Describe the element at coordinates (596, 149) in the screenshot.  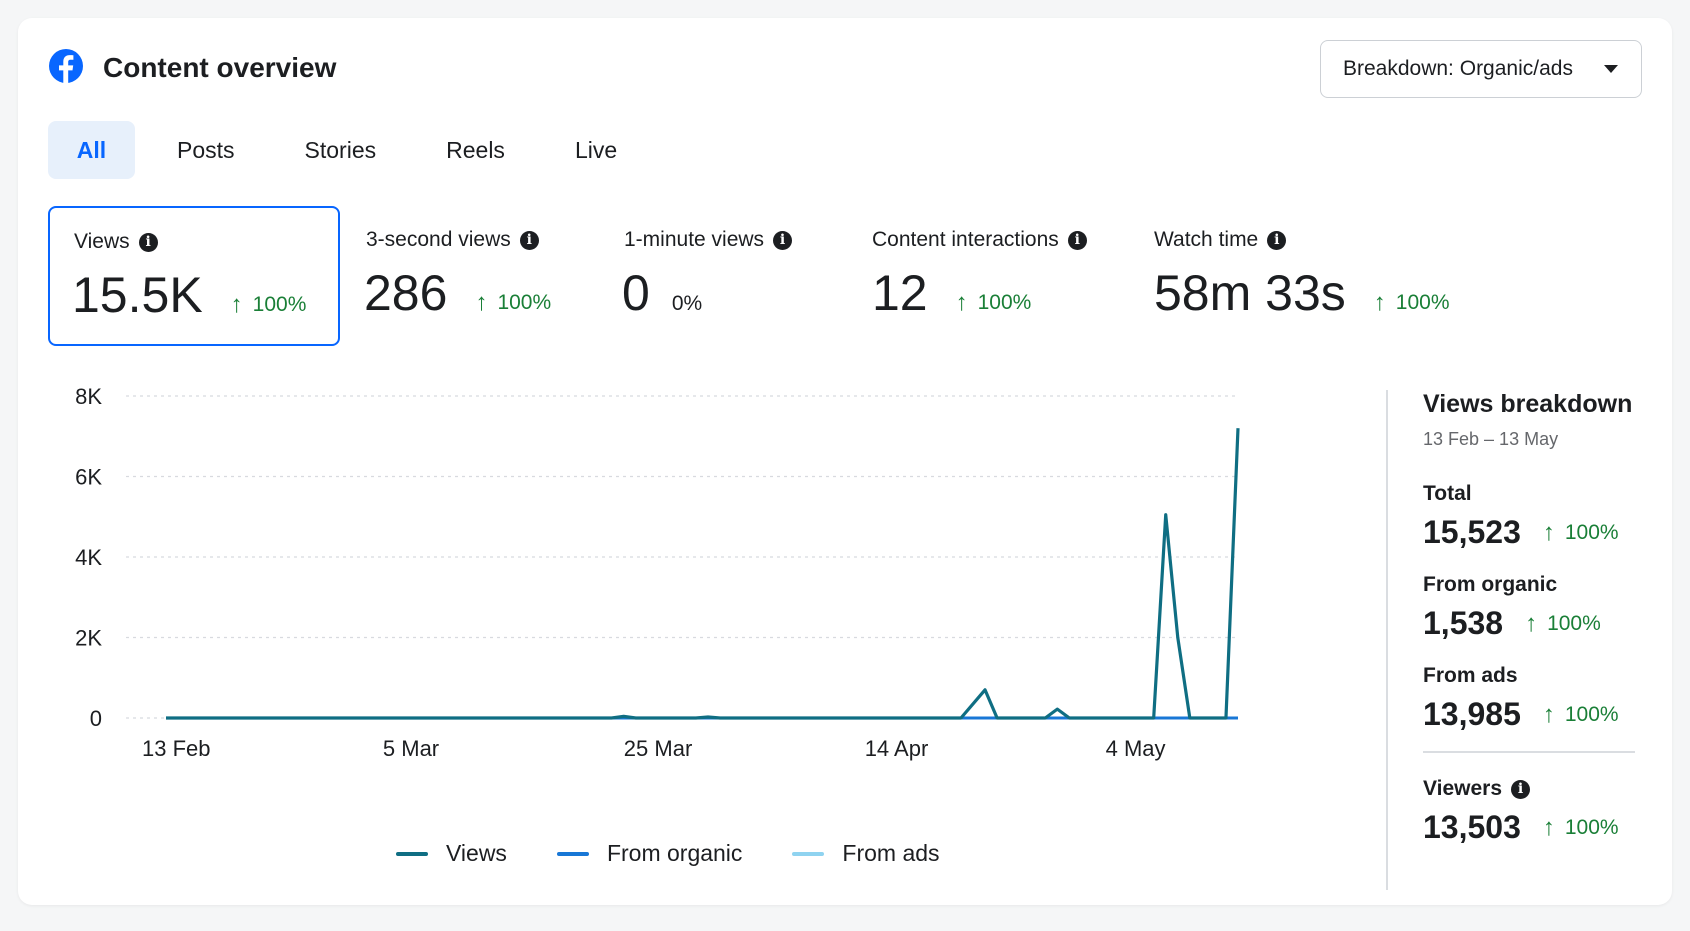
I see `tab-live: Live` at that location.